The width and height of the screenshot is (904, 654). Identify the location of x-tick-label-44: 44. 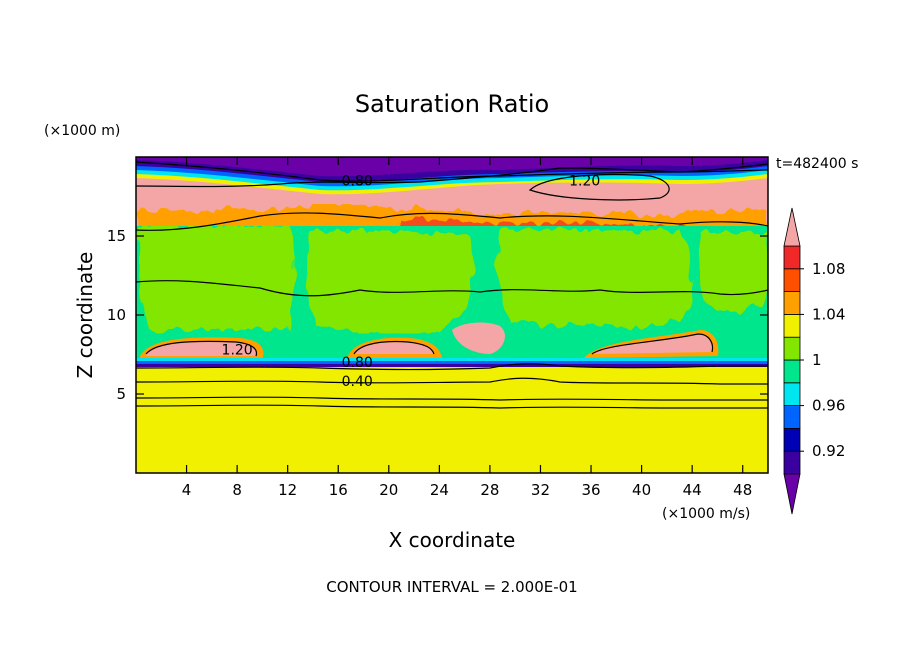
(692, 490).